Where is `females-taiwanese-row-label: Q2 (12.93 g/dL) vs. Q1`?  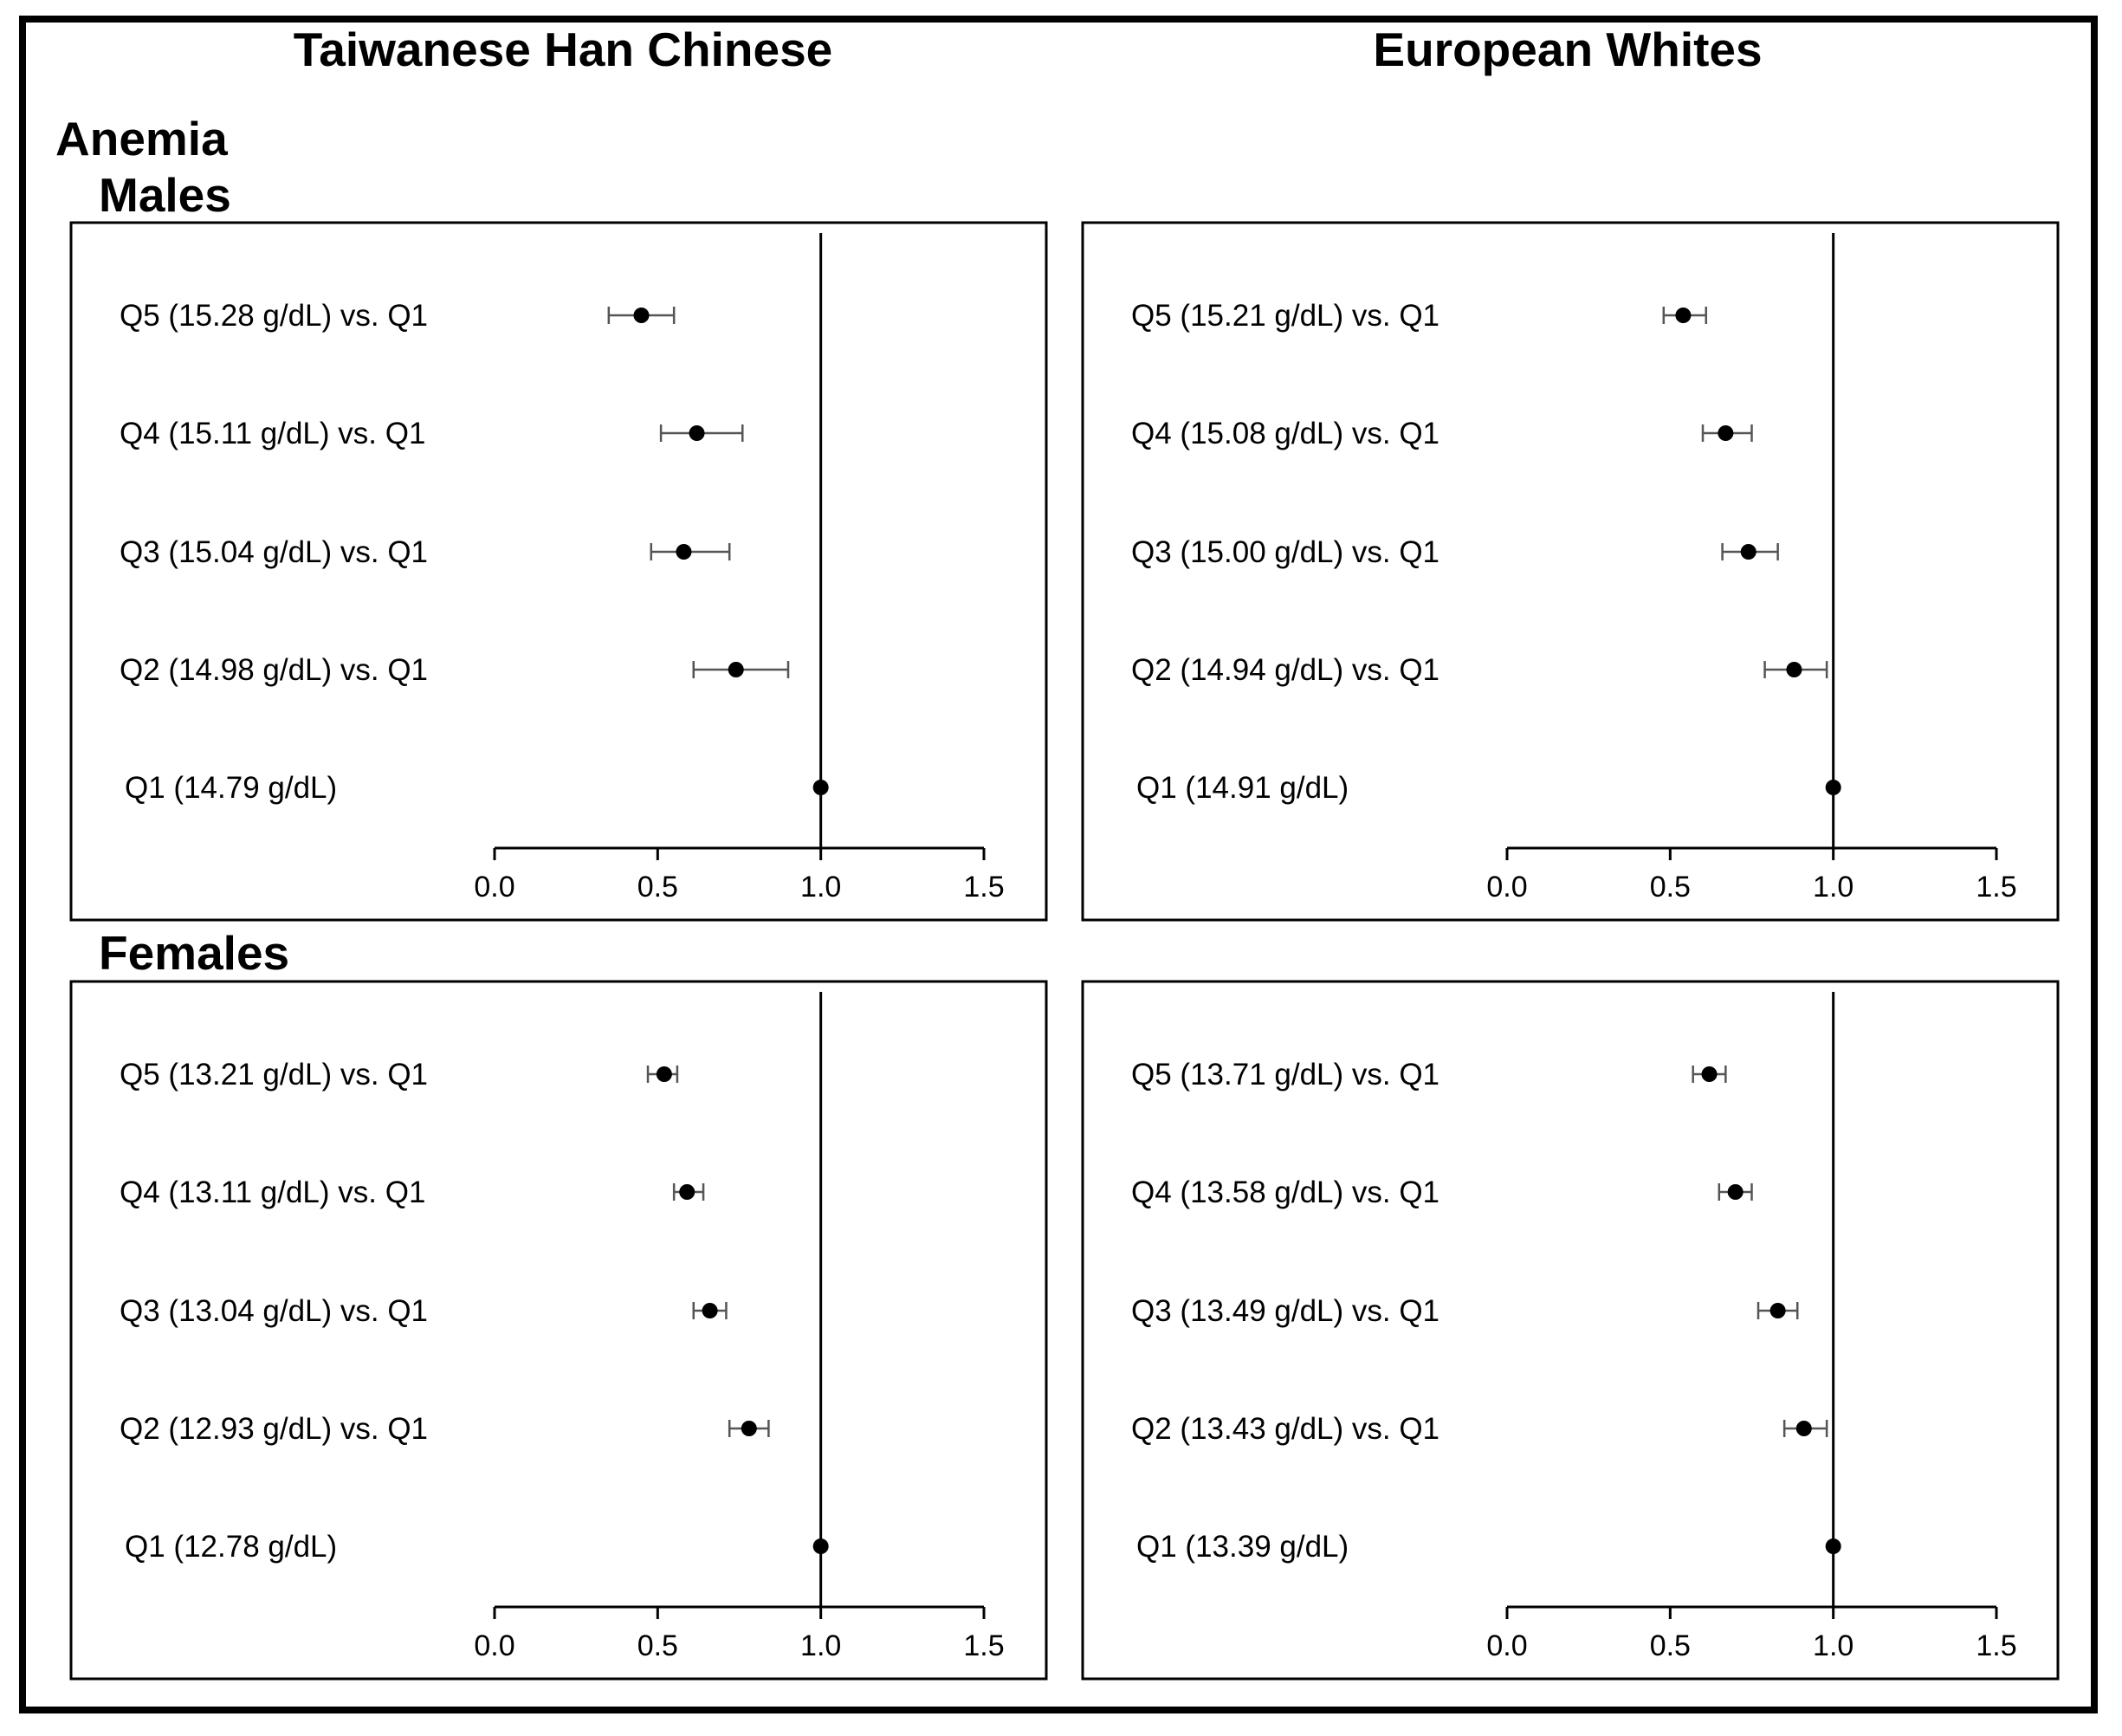 females-taiwanese-row-label: Q2 (12.93 g/dL) vs. Q1 is located at coordinates (274, 1429).